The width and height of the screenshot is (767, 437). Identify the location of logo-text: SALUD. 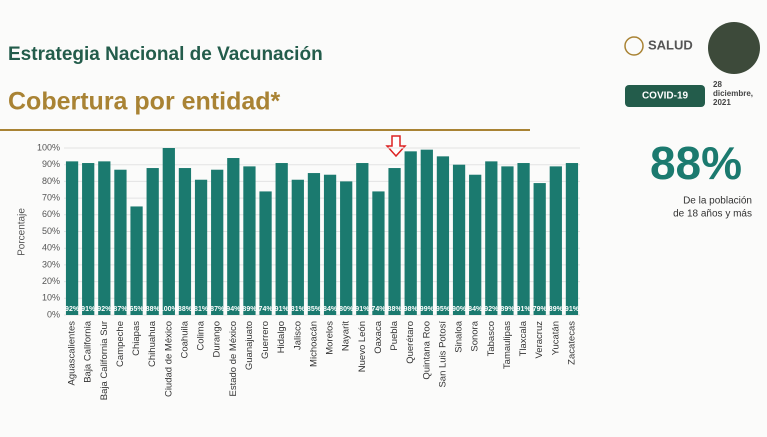
(670, 44).